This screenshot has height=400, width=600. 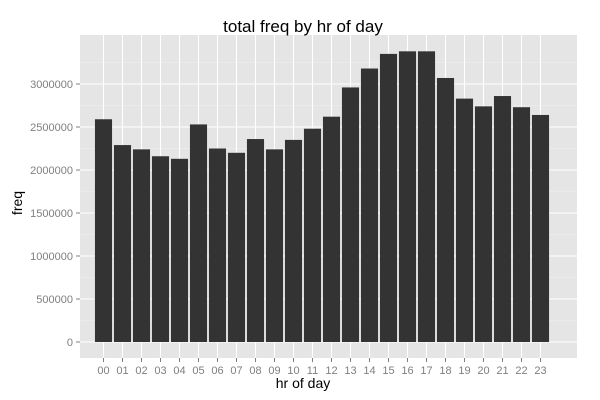 I want to click on x-axis-title: hr of day, so click(x=303, y=383).